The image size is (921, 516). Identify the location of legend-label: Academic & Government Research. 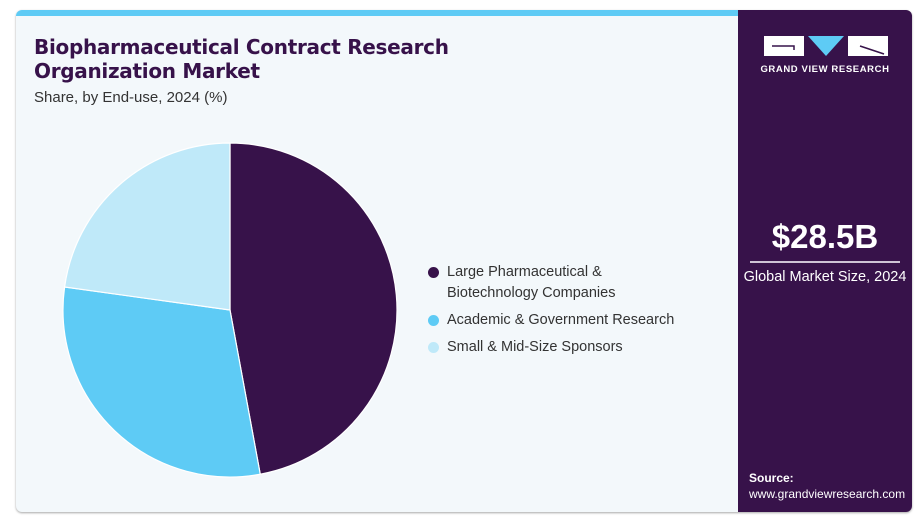
(561, 320).